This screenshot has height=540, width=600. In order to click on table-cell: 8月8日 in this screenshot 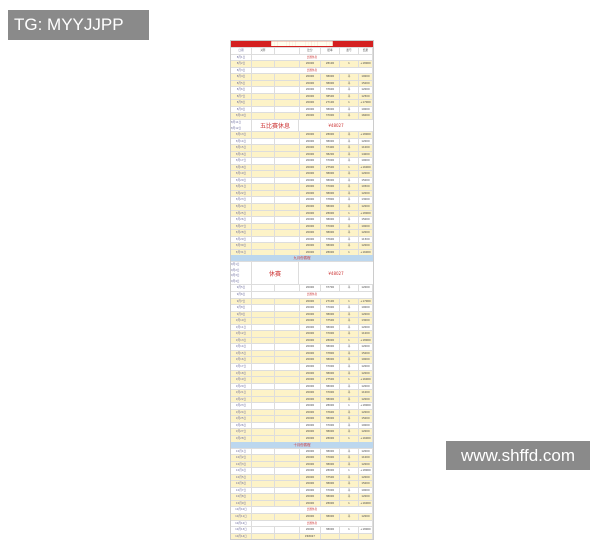, I will do `click(241, 103)`.